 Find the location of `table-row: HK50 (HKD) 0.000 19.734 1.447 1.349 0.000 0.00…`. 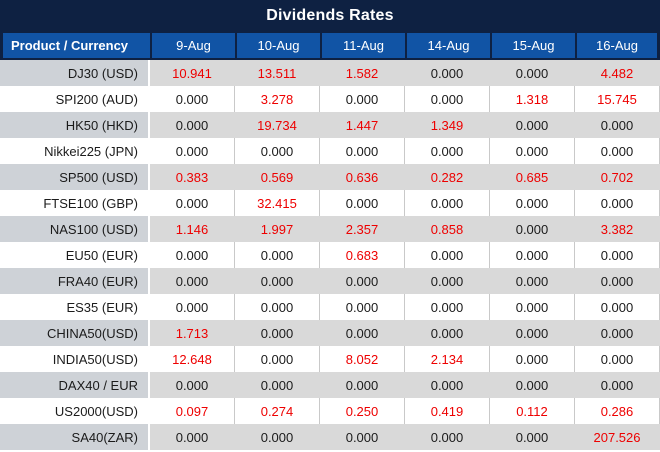

table-row: HK50 (HKD) 0.000 19.734 1.447 1.349 0.000 0.00… is located at coordinates (330, 125).